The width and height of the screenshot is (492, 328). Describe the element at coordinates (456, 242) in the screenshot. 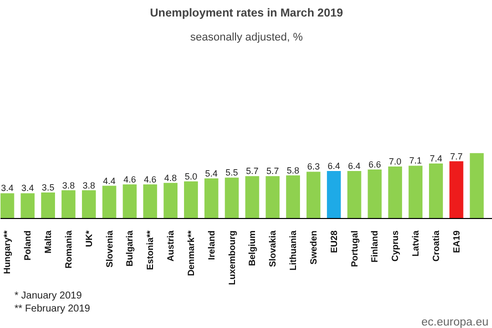

I see `x-tick-label: EA19` at that location.